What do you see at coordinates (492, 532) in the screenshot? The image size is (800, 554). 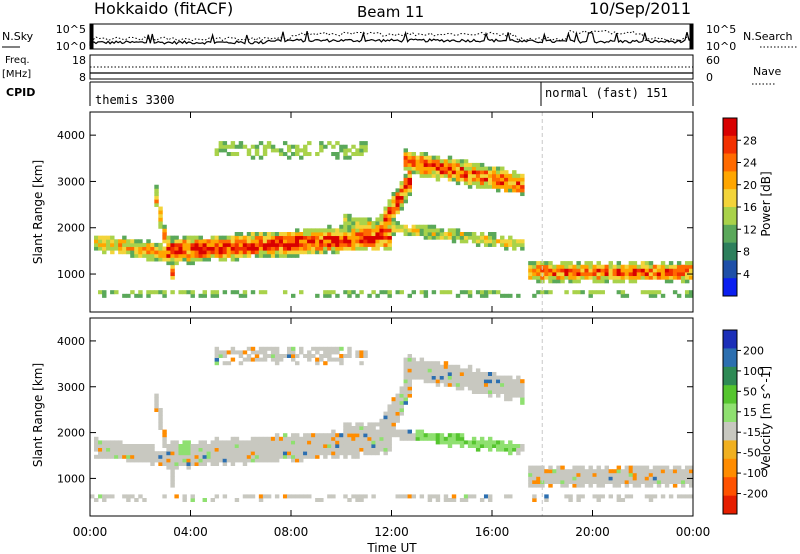 I see `x-tick-label: 16:00` at bounding box center [492, 532].